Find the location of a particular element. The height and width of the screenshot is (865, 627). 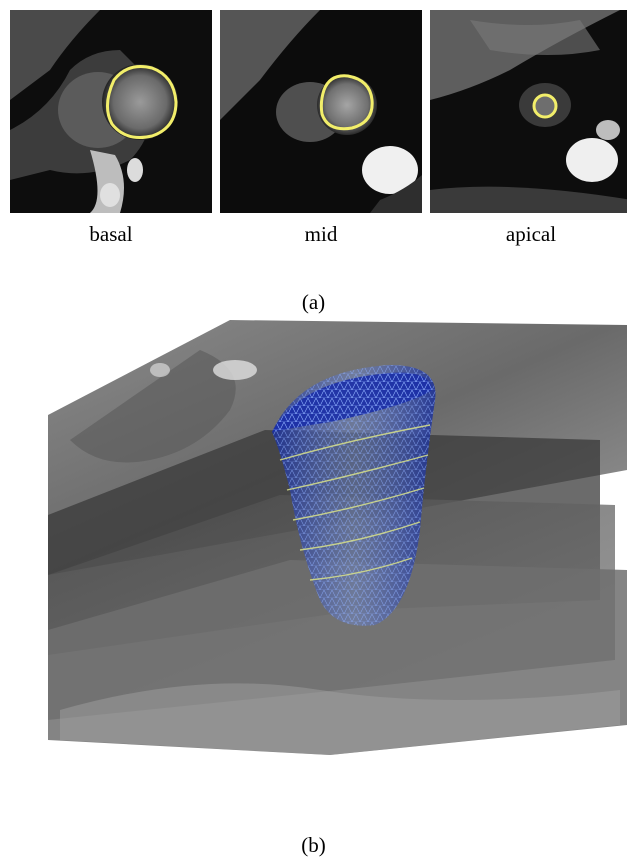

contour-basal is located at coordinates (142, 102).